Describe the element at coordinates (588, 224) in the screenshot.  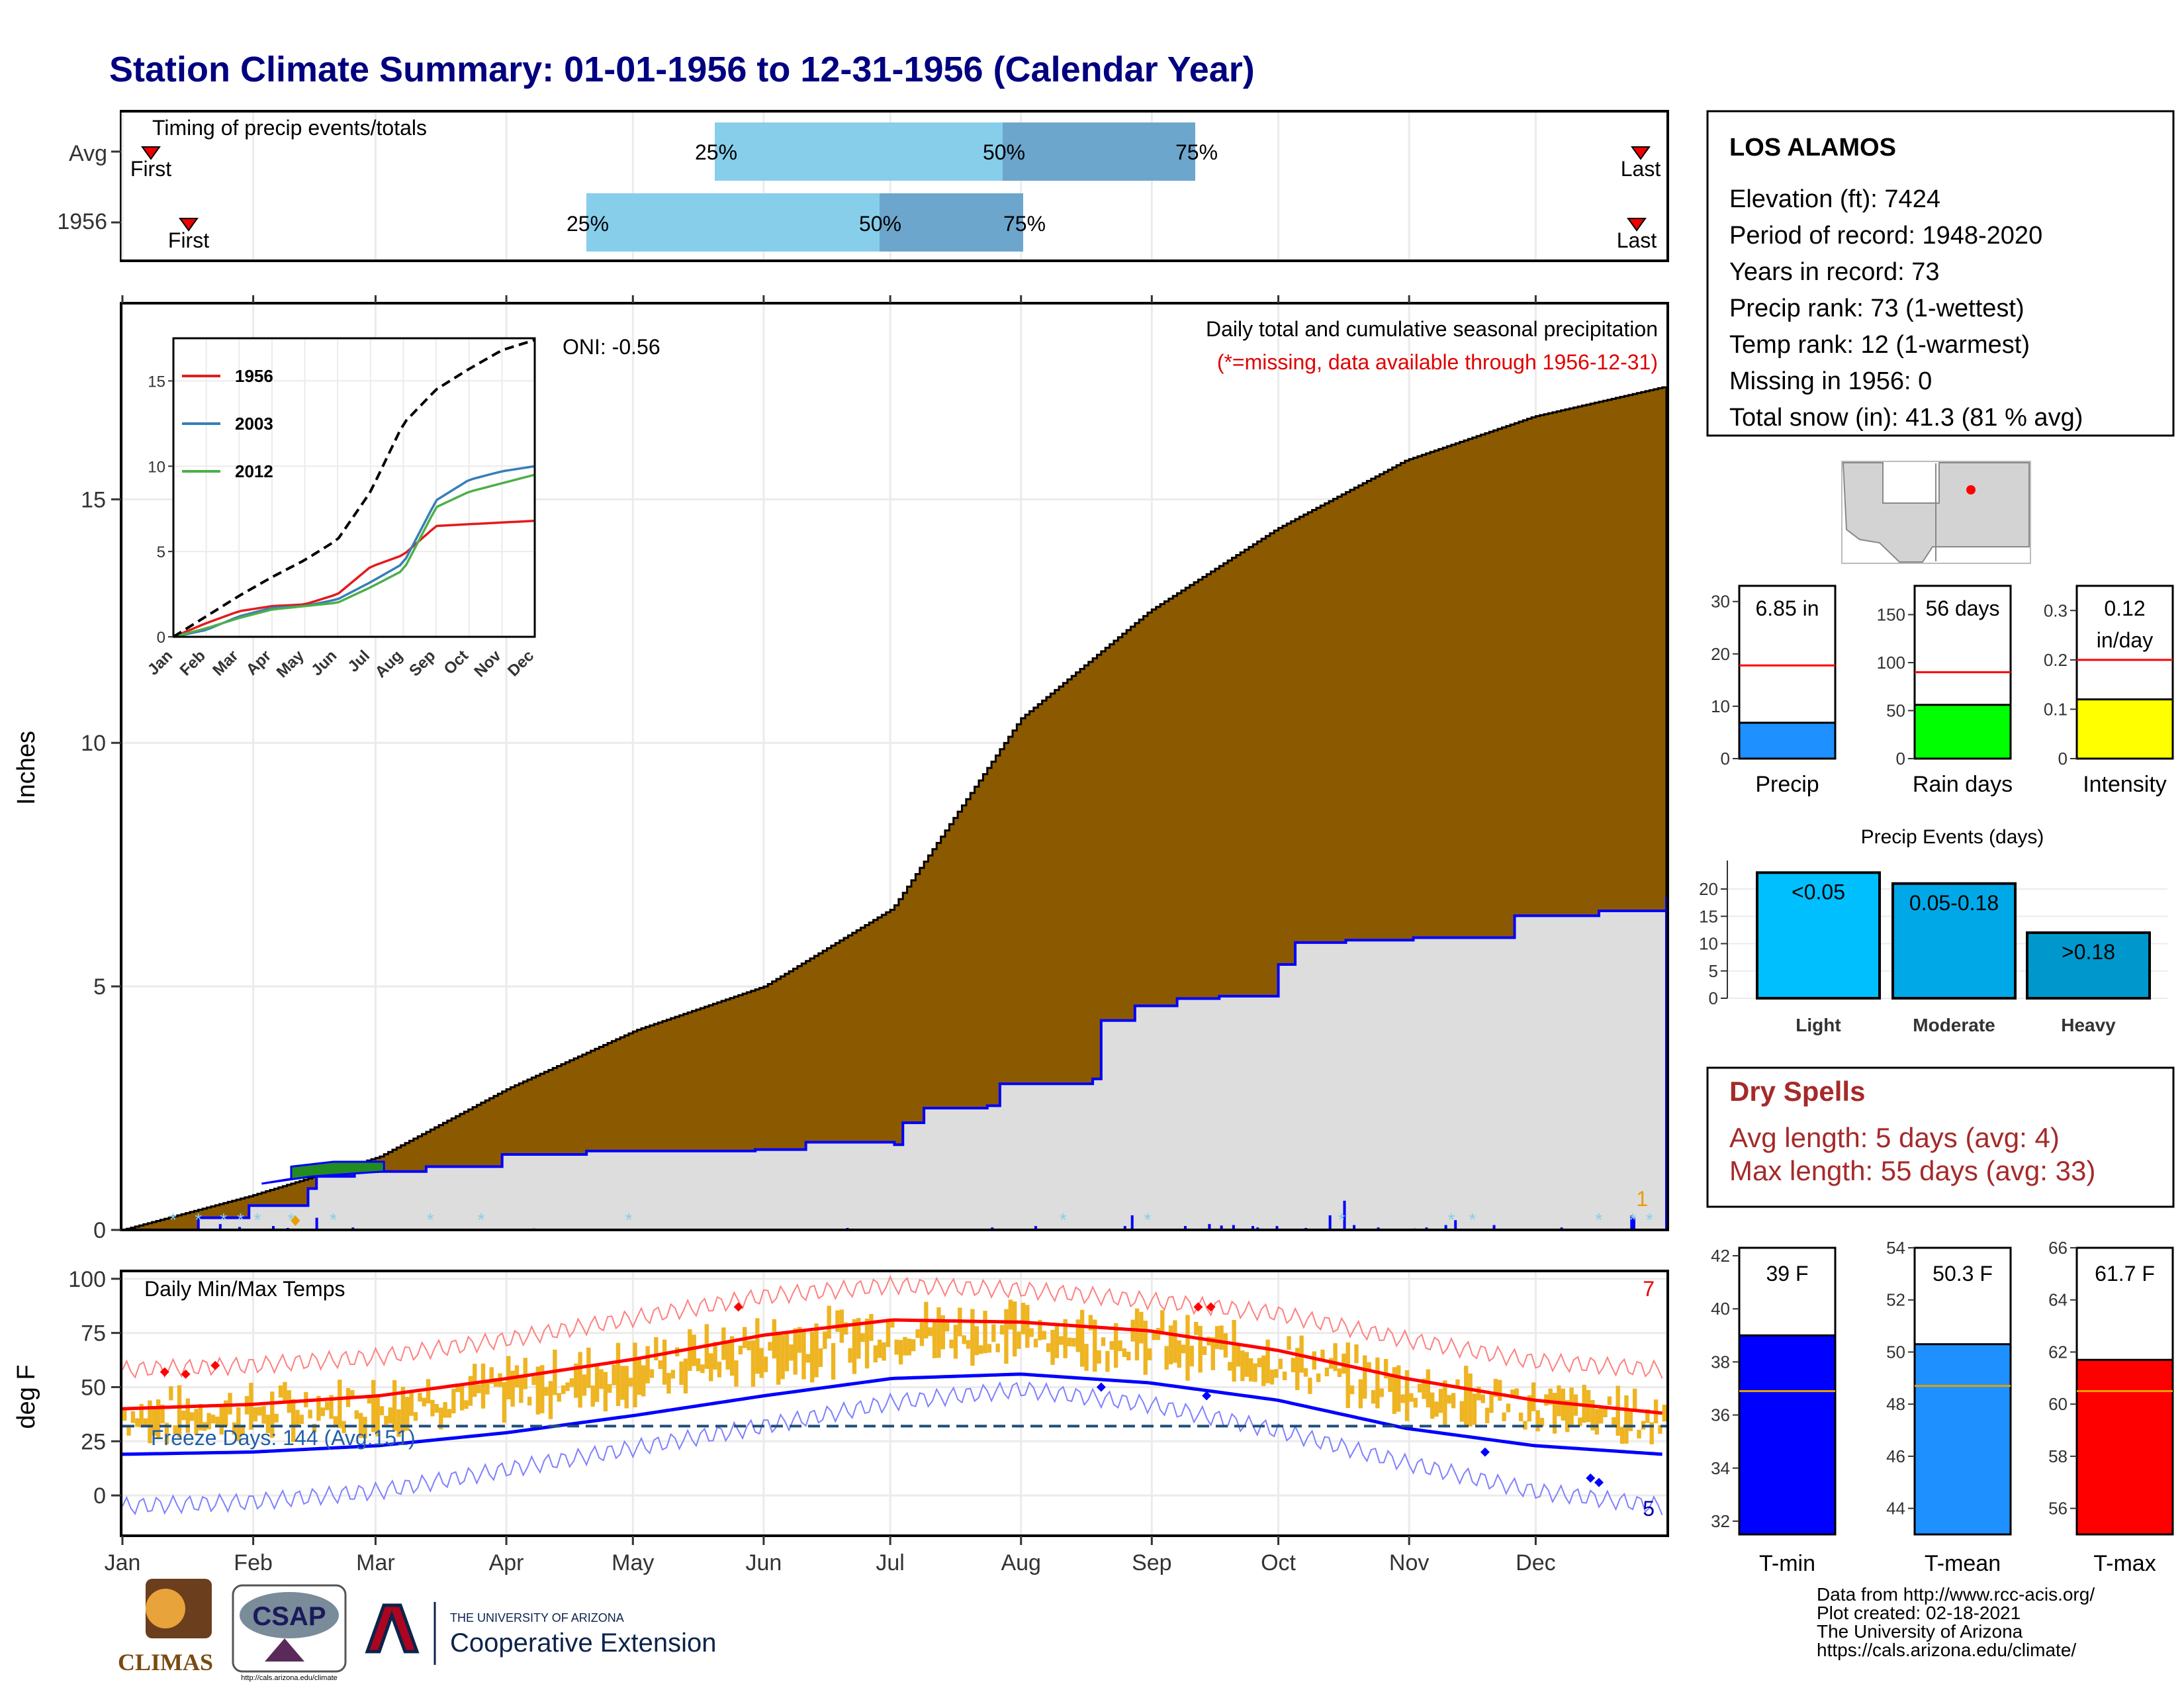
I see `year-25-label: 25%` at that location.